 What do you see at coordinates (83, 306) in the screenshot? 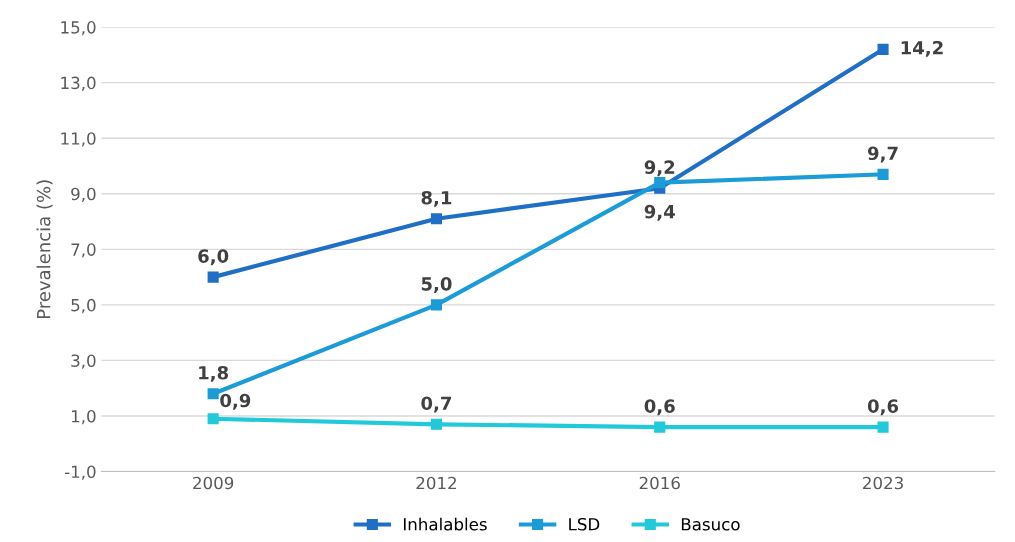
I see `y-tick-label: 5,0` at bounding box center [83, 306].